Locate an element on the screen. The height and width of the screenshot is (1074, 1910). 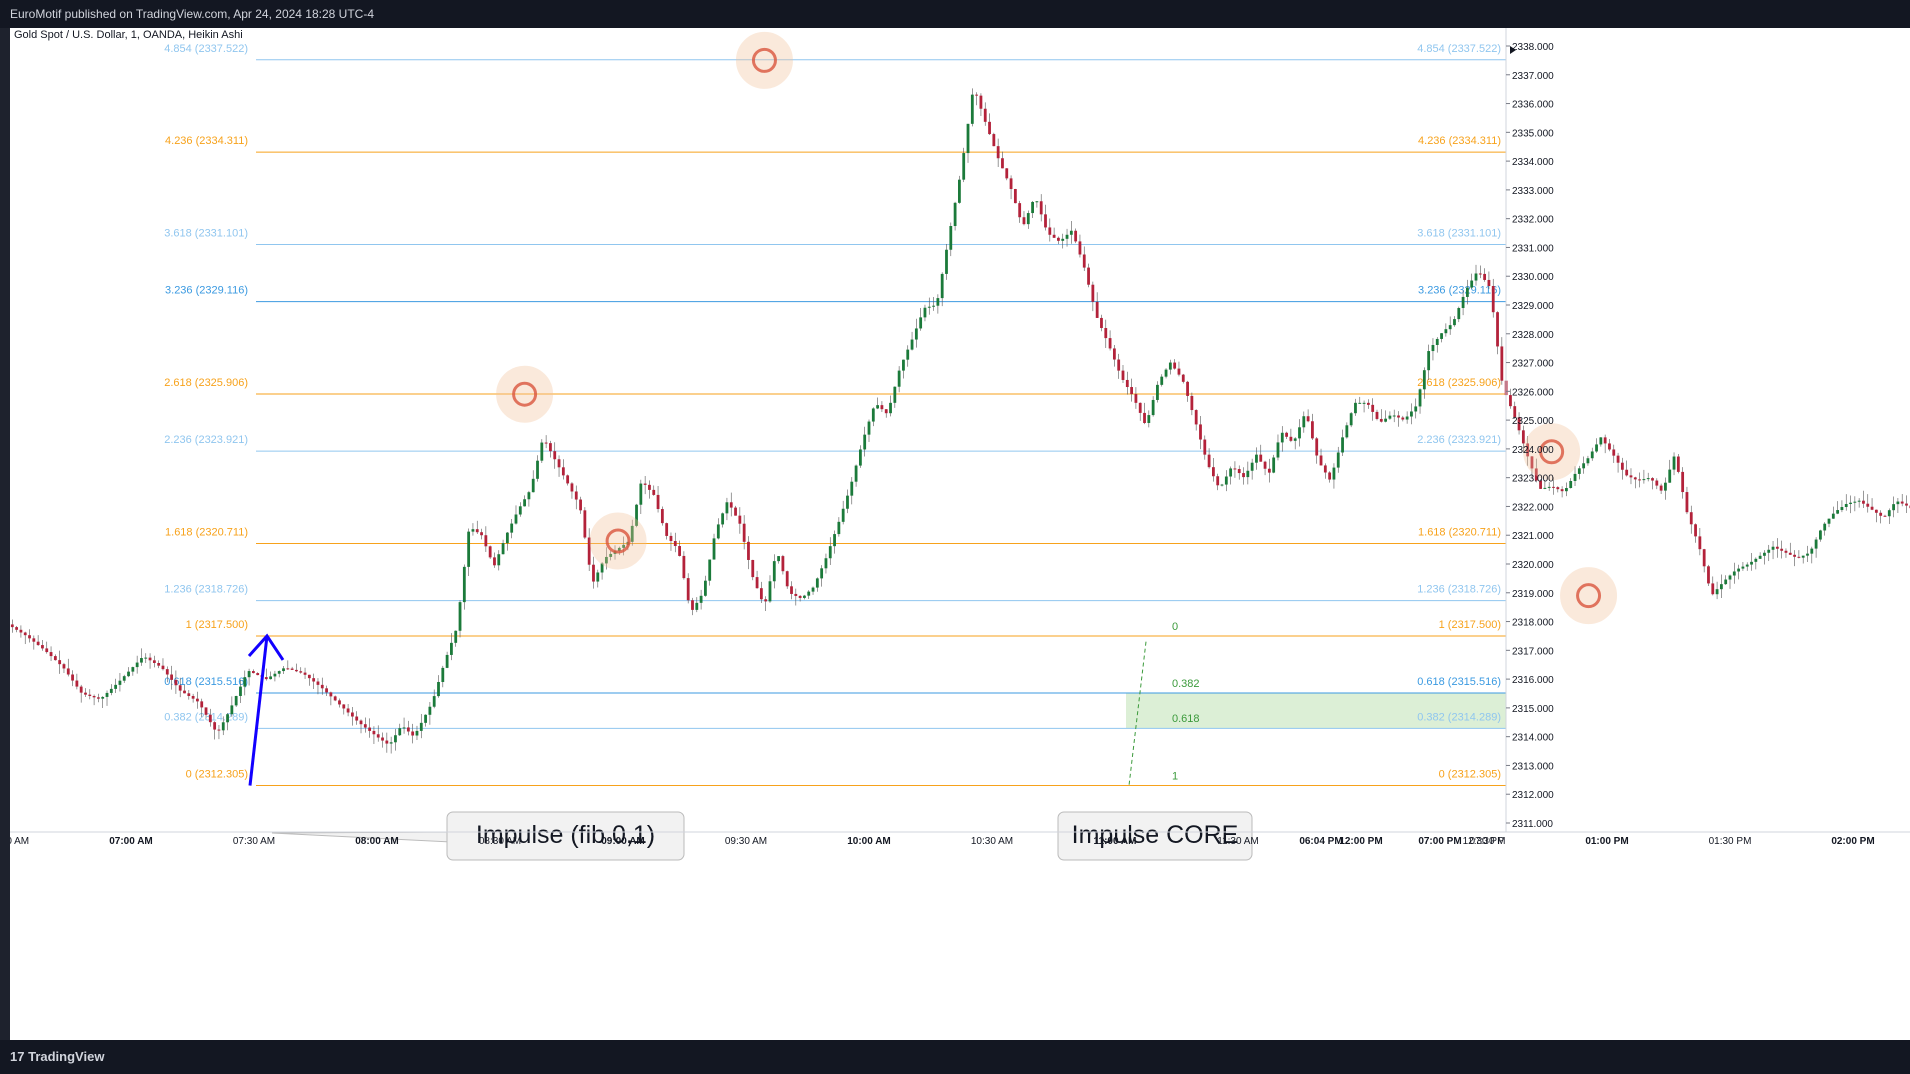
fib-label-right: 1.236 (2318.726) is located at coordinates (1459, 590).